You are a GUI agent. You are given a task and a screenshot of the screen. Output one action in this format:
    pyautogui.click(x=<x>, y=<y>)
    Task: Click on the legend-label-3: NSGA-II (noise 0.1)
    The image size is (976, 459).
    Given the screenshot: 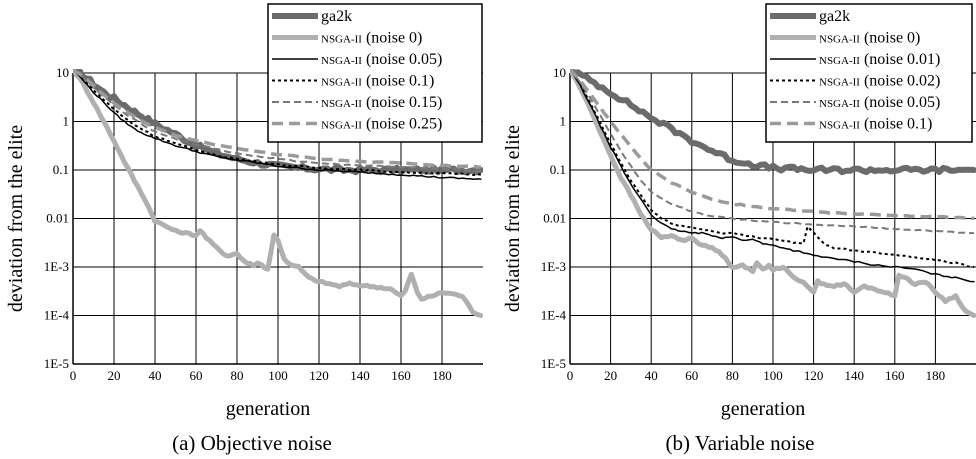 What is the action you would take?
    pyautogui.click(x=377, y=81)
    